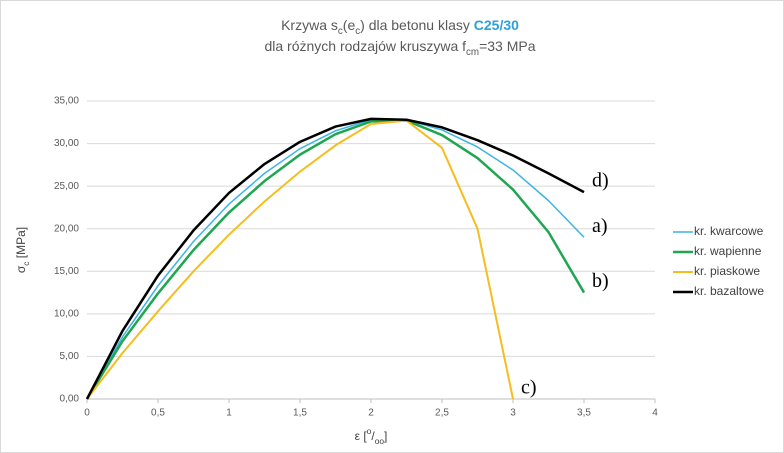 Image resolution: width=784 pixels, height=453 pixels. What do you see at coordinates (600, 181) in the screenshot?
I see `end-label: d)` at bounding box center [600, 181].